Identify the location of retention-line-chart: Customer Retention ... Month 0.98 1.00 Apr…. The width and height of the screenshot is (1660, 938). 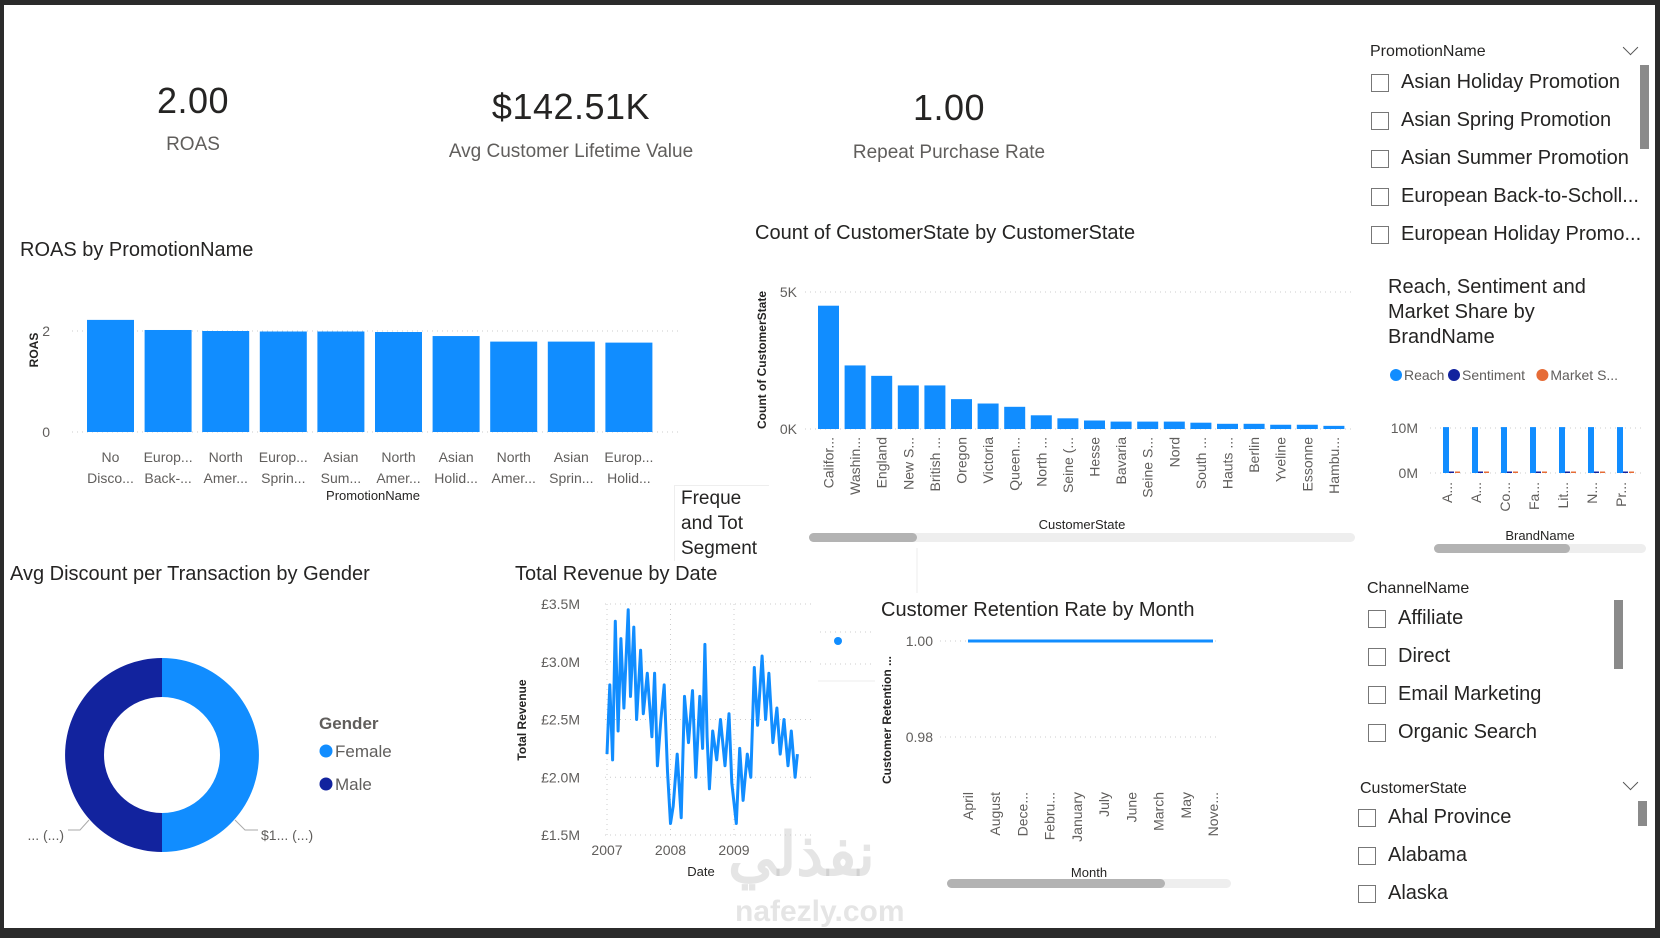
(1055, 760).